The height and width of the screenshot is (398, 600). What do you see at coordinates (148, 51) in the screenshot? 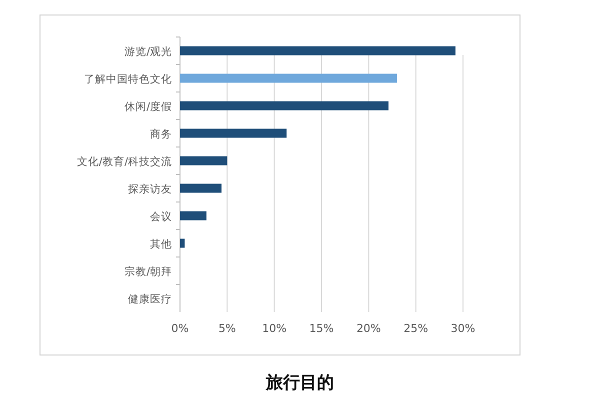
I see `y-tick-label: 游览/观光` at bounding box center [148, 51].